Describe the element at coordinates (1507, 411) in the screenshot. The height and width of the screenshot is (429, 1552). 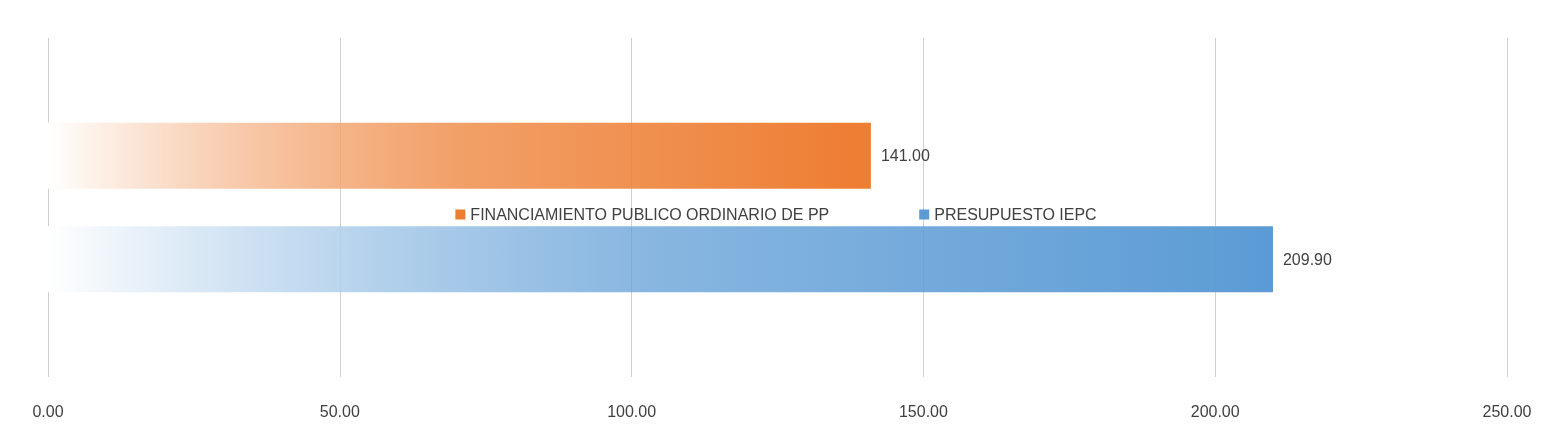
I see `x-tick-label: 250.00` at that location.